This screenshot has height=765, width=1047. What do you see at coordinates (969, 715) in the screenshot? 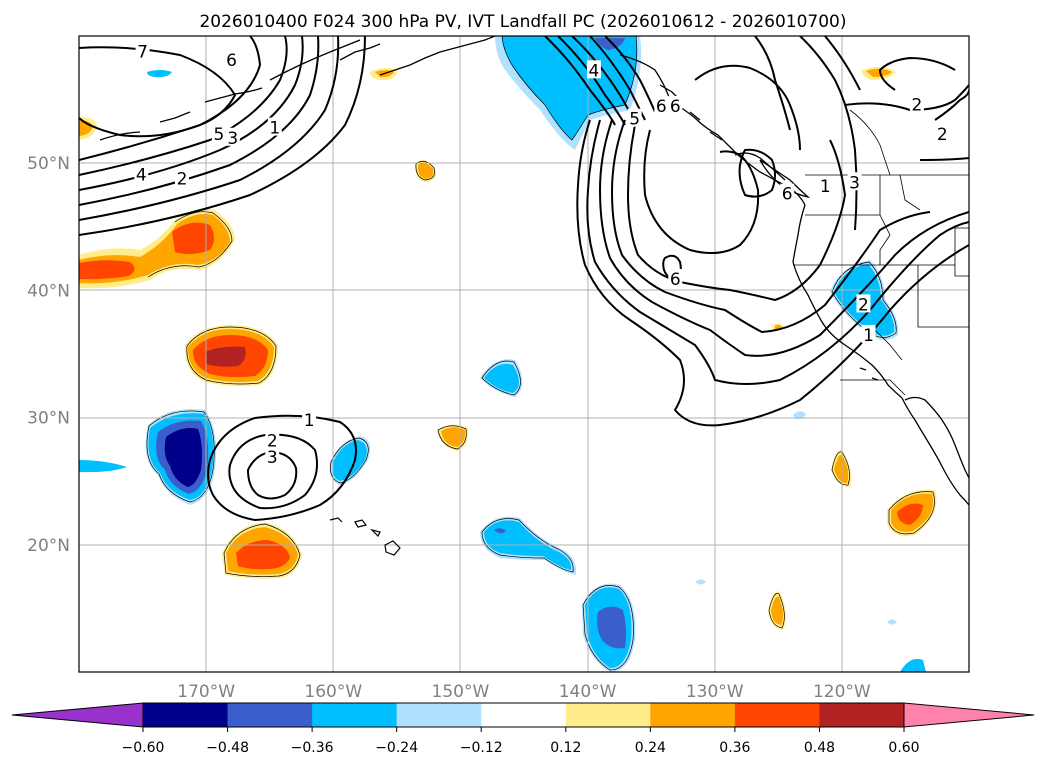
I see `colorbar-extend-high` at bounding box center [969, 715].